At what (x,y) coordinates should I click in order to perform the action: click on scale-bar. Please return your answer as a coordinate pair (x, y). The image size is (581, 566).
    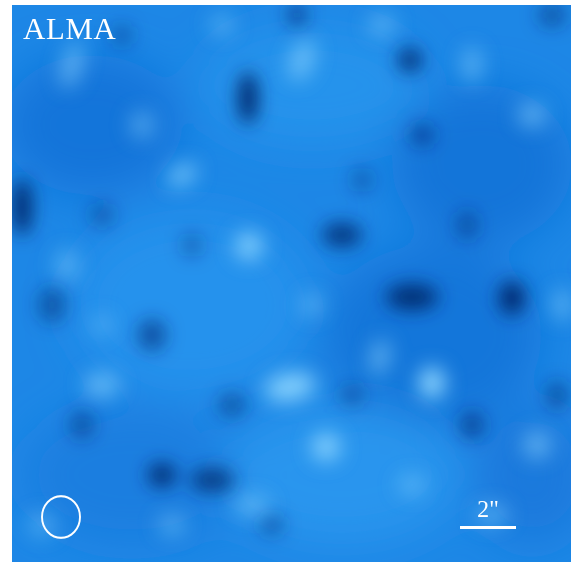
    Looking at the image, I should click on (488, 527).